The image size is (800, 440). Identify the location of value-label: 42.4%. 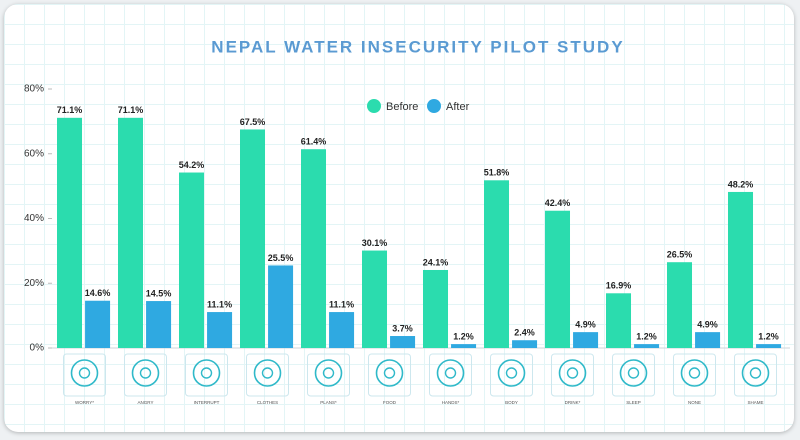
(558, 203).